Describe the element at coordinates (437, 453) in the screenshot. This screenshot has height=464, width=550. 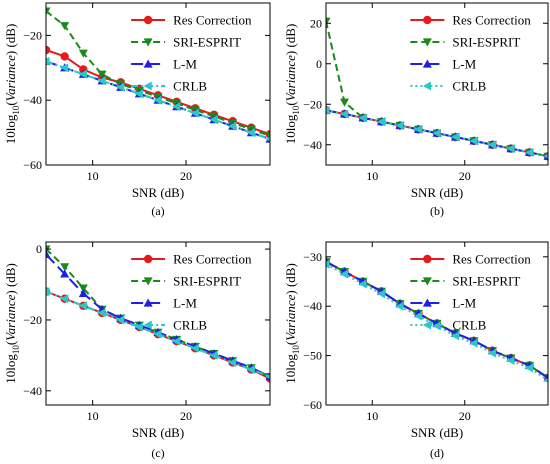
I see `panel-label: (d)` at that location.